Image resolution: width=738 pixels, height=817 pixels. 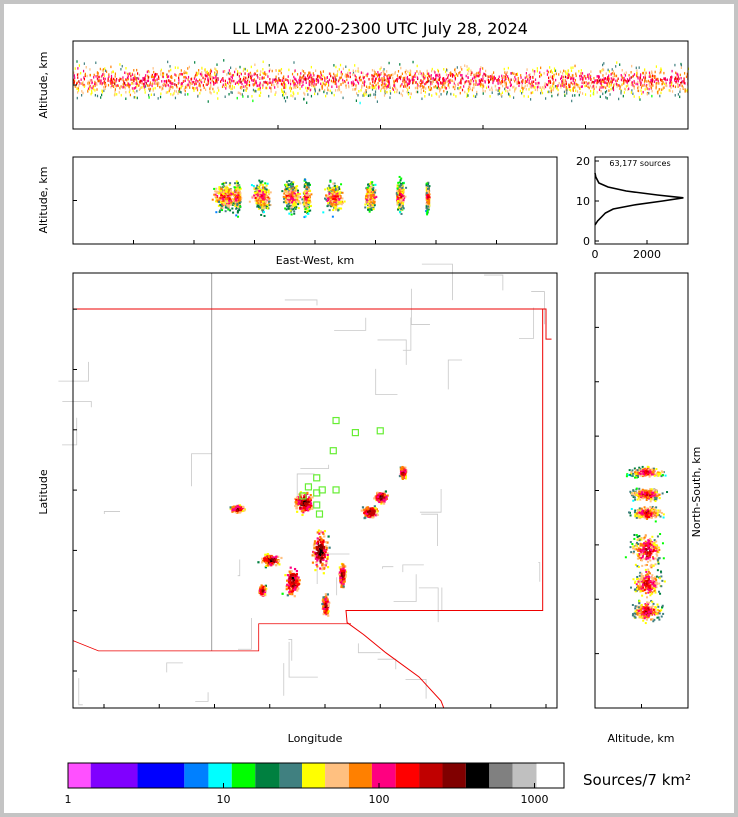 What do you see at coordinates (380, 28) in the screenshot?
I see `figure-title: LL LMA 2200-2300 UTC July 28, 2024` at bounding box center [380, 28].